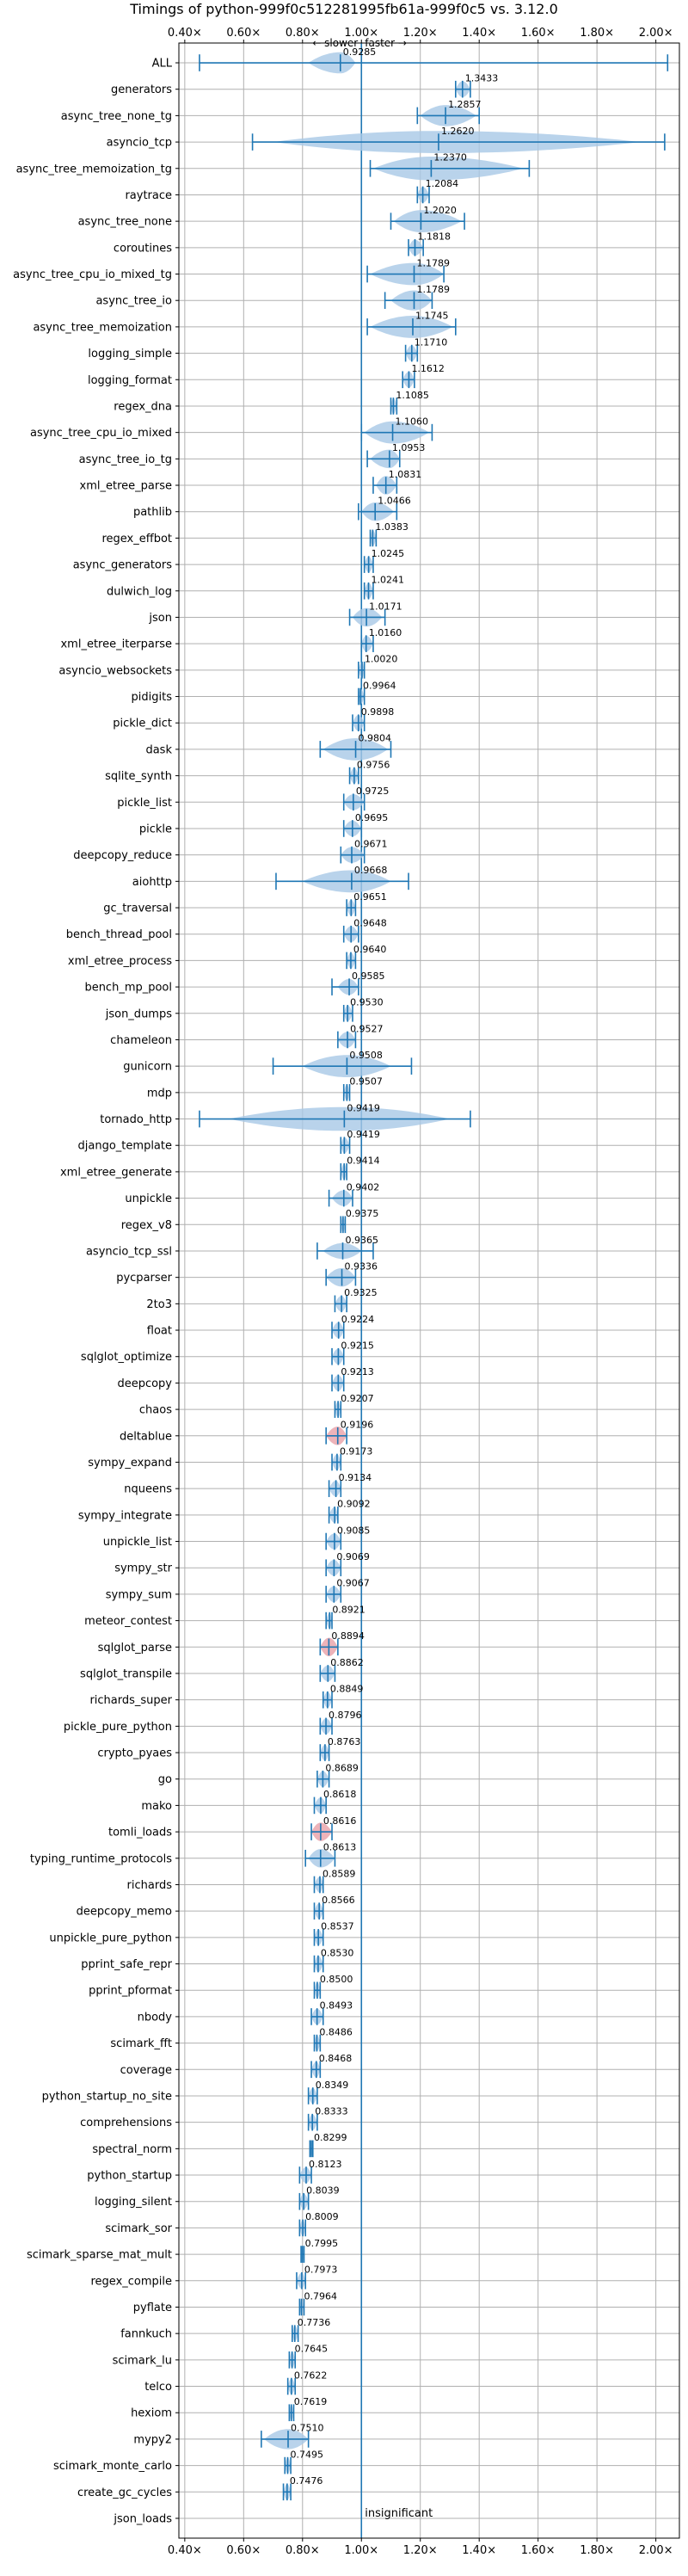 The height and width of the screenshot is (2576, 688). Describe the element at coordinates (539, 2550) in the screenshot. I see `x-tick-label-bottom: 1.60×` at that location.